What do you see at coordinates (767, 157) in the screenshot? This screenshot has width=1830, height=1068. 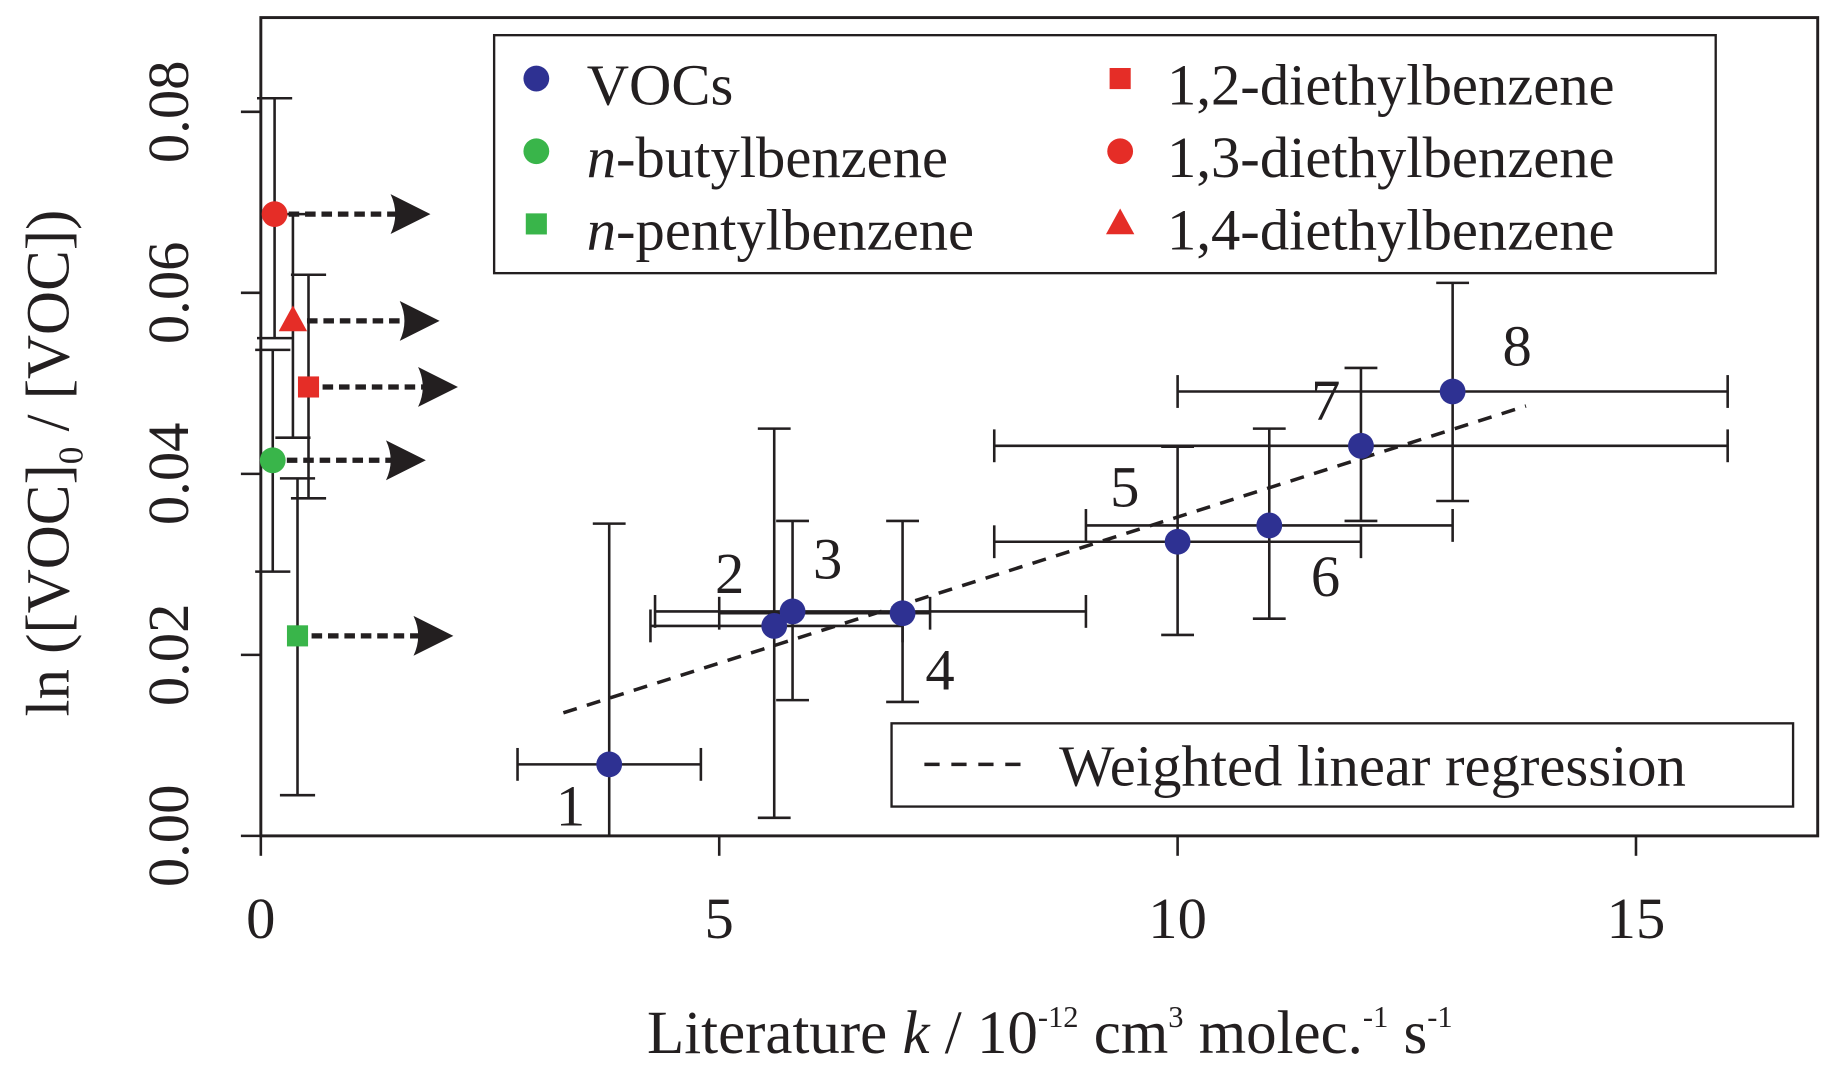 I see `legend-entry: n-butylbenzene` at bounding box center [767, 157].